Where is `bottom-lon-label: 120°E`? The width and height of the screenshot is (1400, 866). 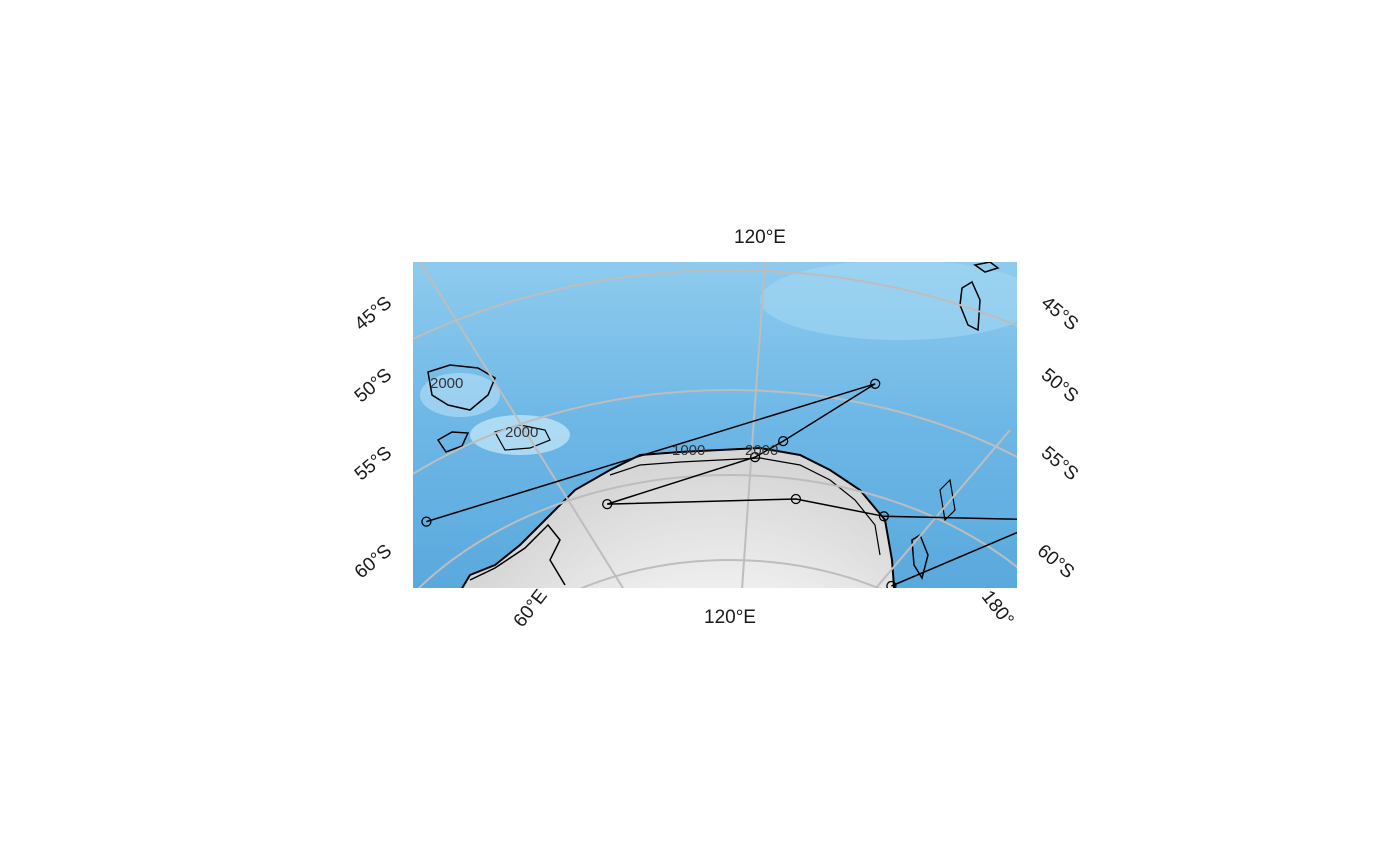
bottom-lon-label: 120°E is located at coordinates (730, 617).